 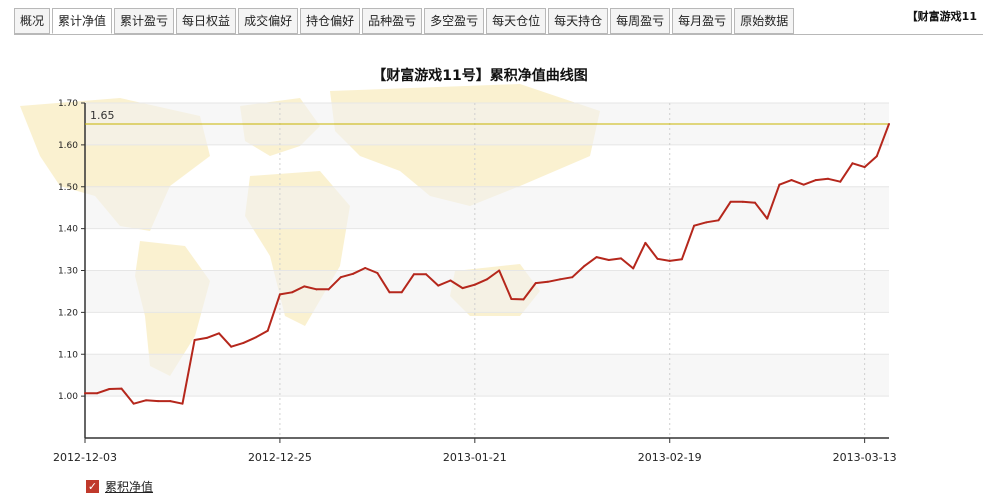 What do you see at coordinates (475, 457) in the screenshot?
I see `x-tick-label: 2013-01-21` at bounding box center [475, 457].